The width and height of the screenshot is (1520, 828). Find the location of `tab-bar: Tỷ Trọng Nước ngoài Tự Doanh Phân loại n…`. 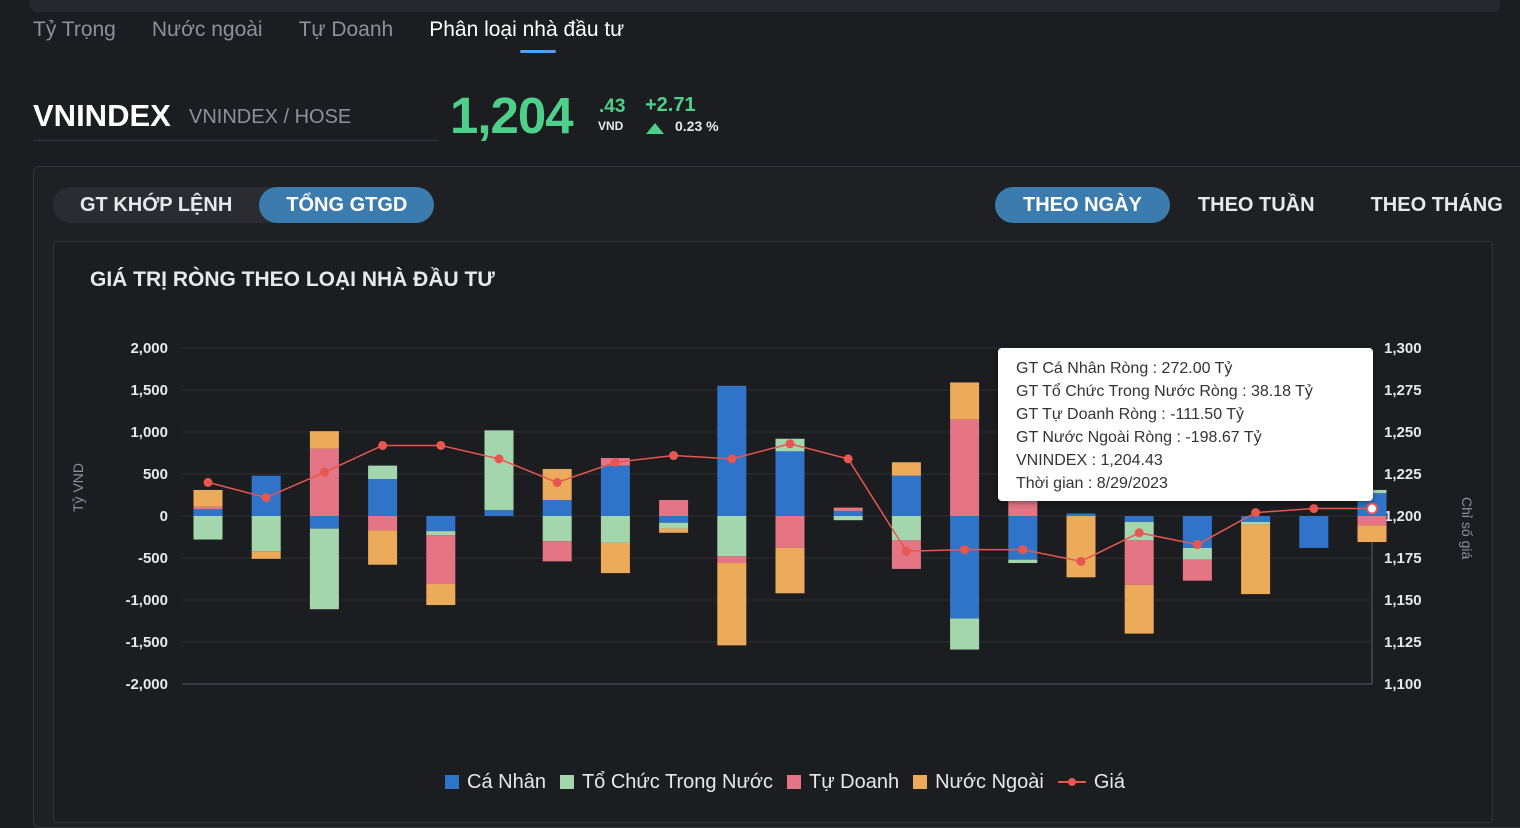

tab-bar: Tỷ Trọng Nước ngoài Tự Doanh Phân loại n… is located at coordinates (328, 35).